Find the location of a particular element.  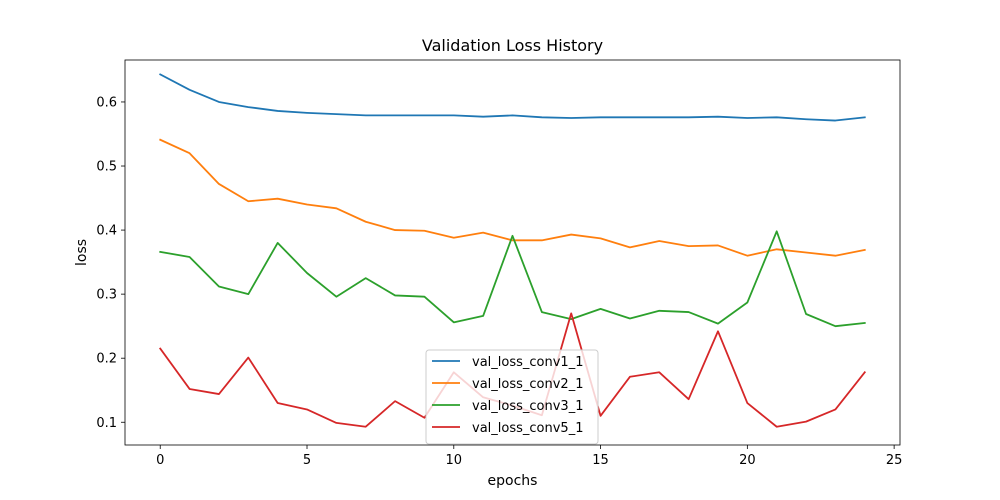

x-axis: 0 5 10 15 20 25 is located at coordinates (529, 456).